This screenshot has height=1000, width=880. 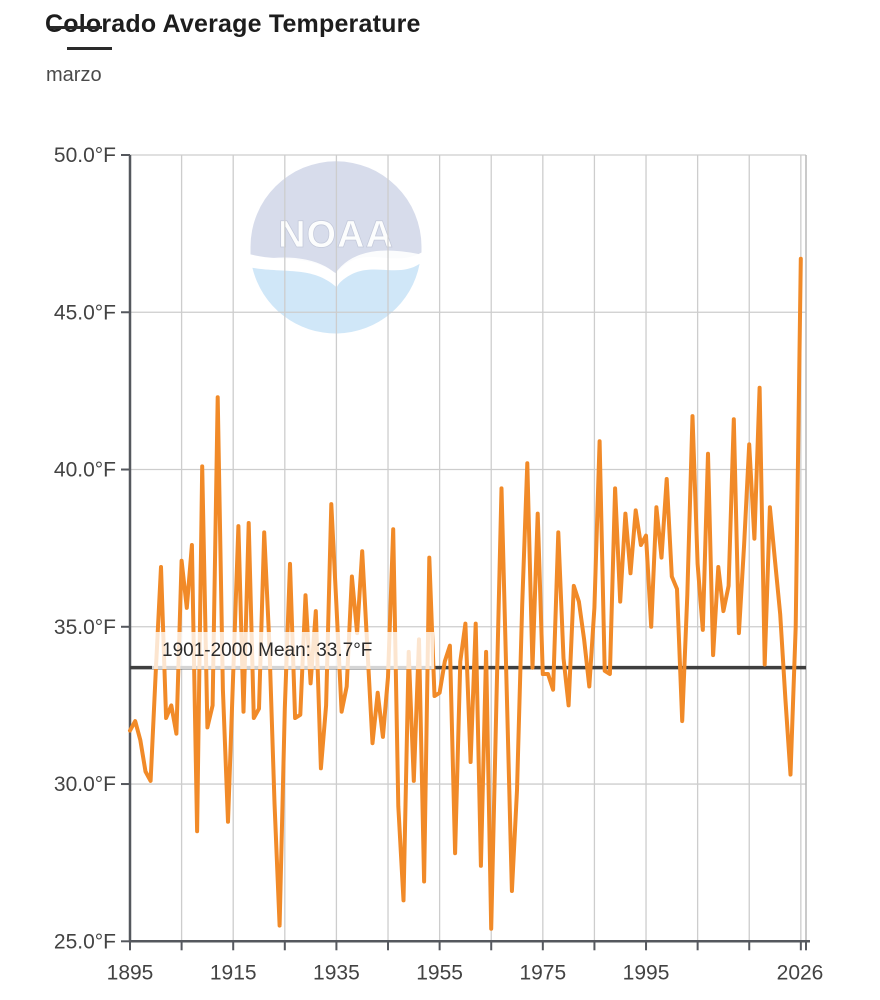 I want to click on title-strike-decoration, so click(x=76, y=27).